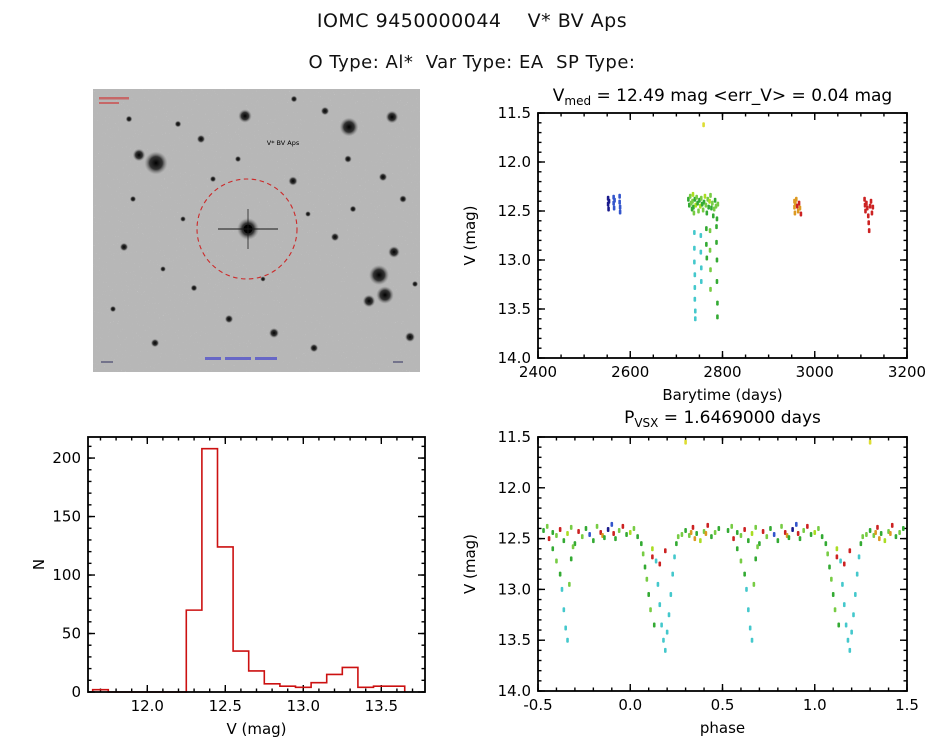 The width and height of the screenshot is (944, 747). I want to click on aperture-circle, so click(247, 229).